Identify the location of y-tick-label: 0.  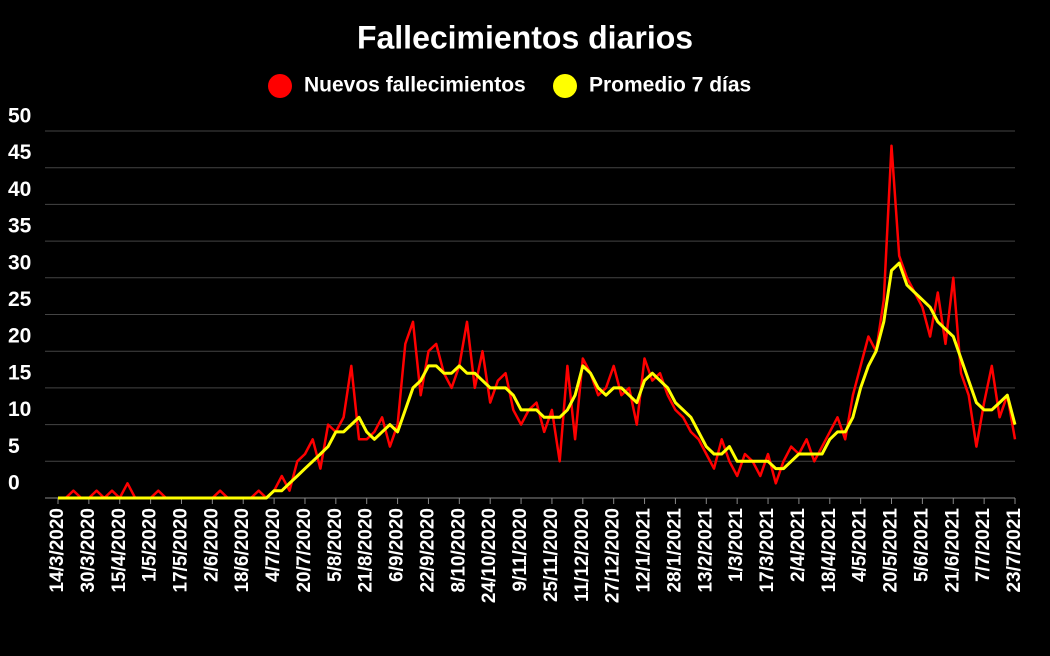
(14, 483).